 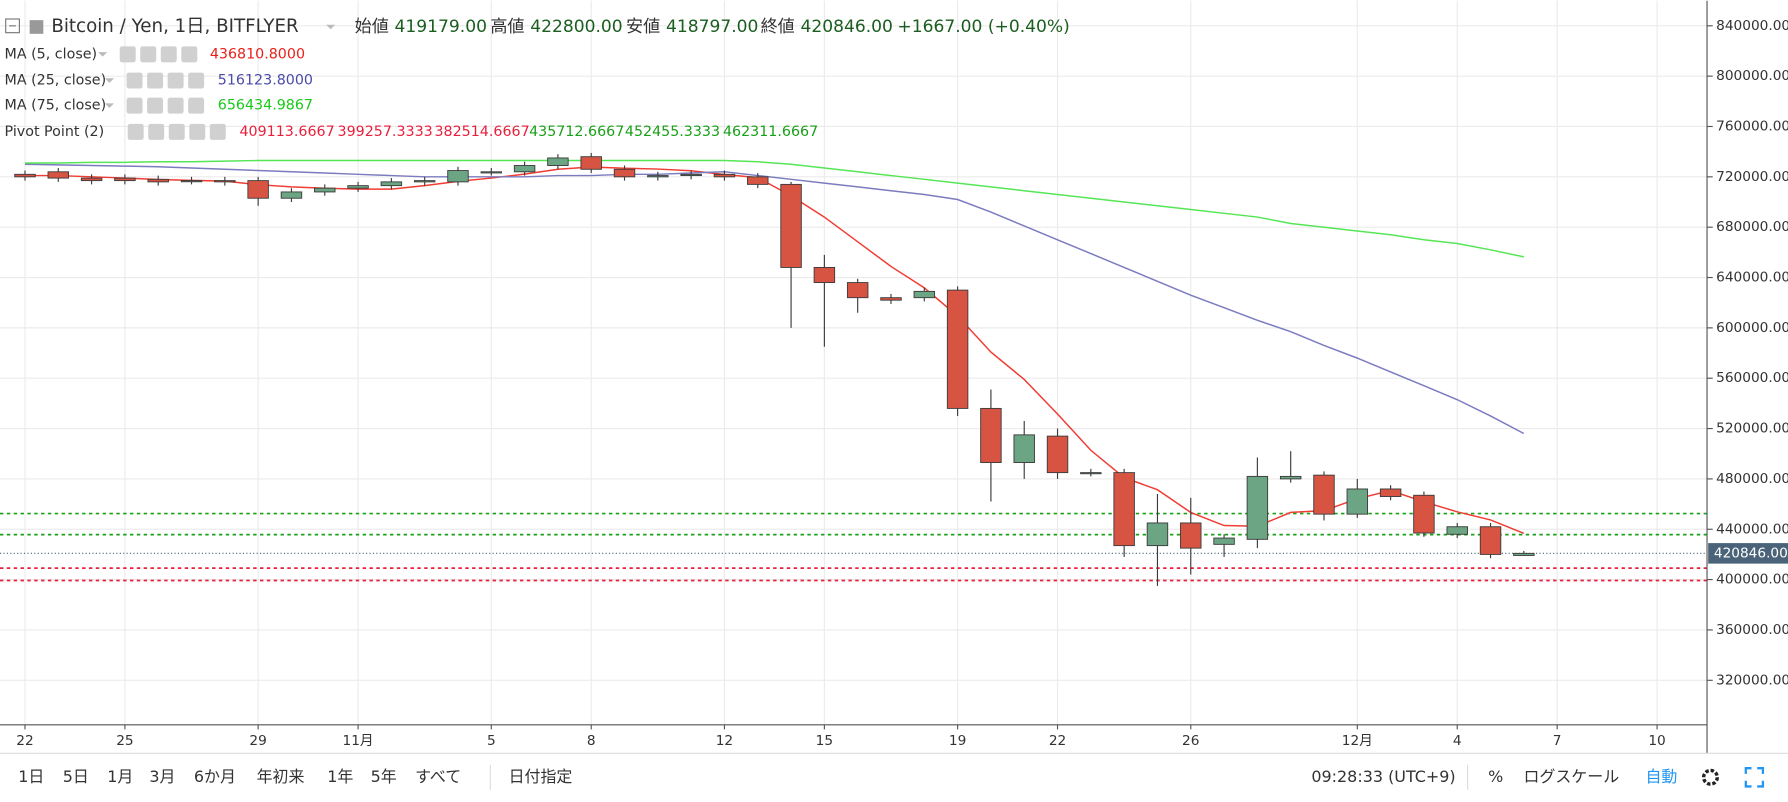 I want to click on stat-label: 高値, so click(x=507, y=27).